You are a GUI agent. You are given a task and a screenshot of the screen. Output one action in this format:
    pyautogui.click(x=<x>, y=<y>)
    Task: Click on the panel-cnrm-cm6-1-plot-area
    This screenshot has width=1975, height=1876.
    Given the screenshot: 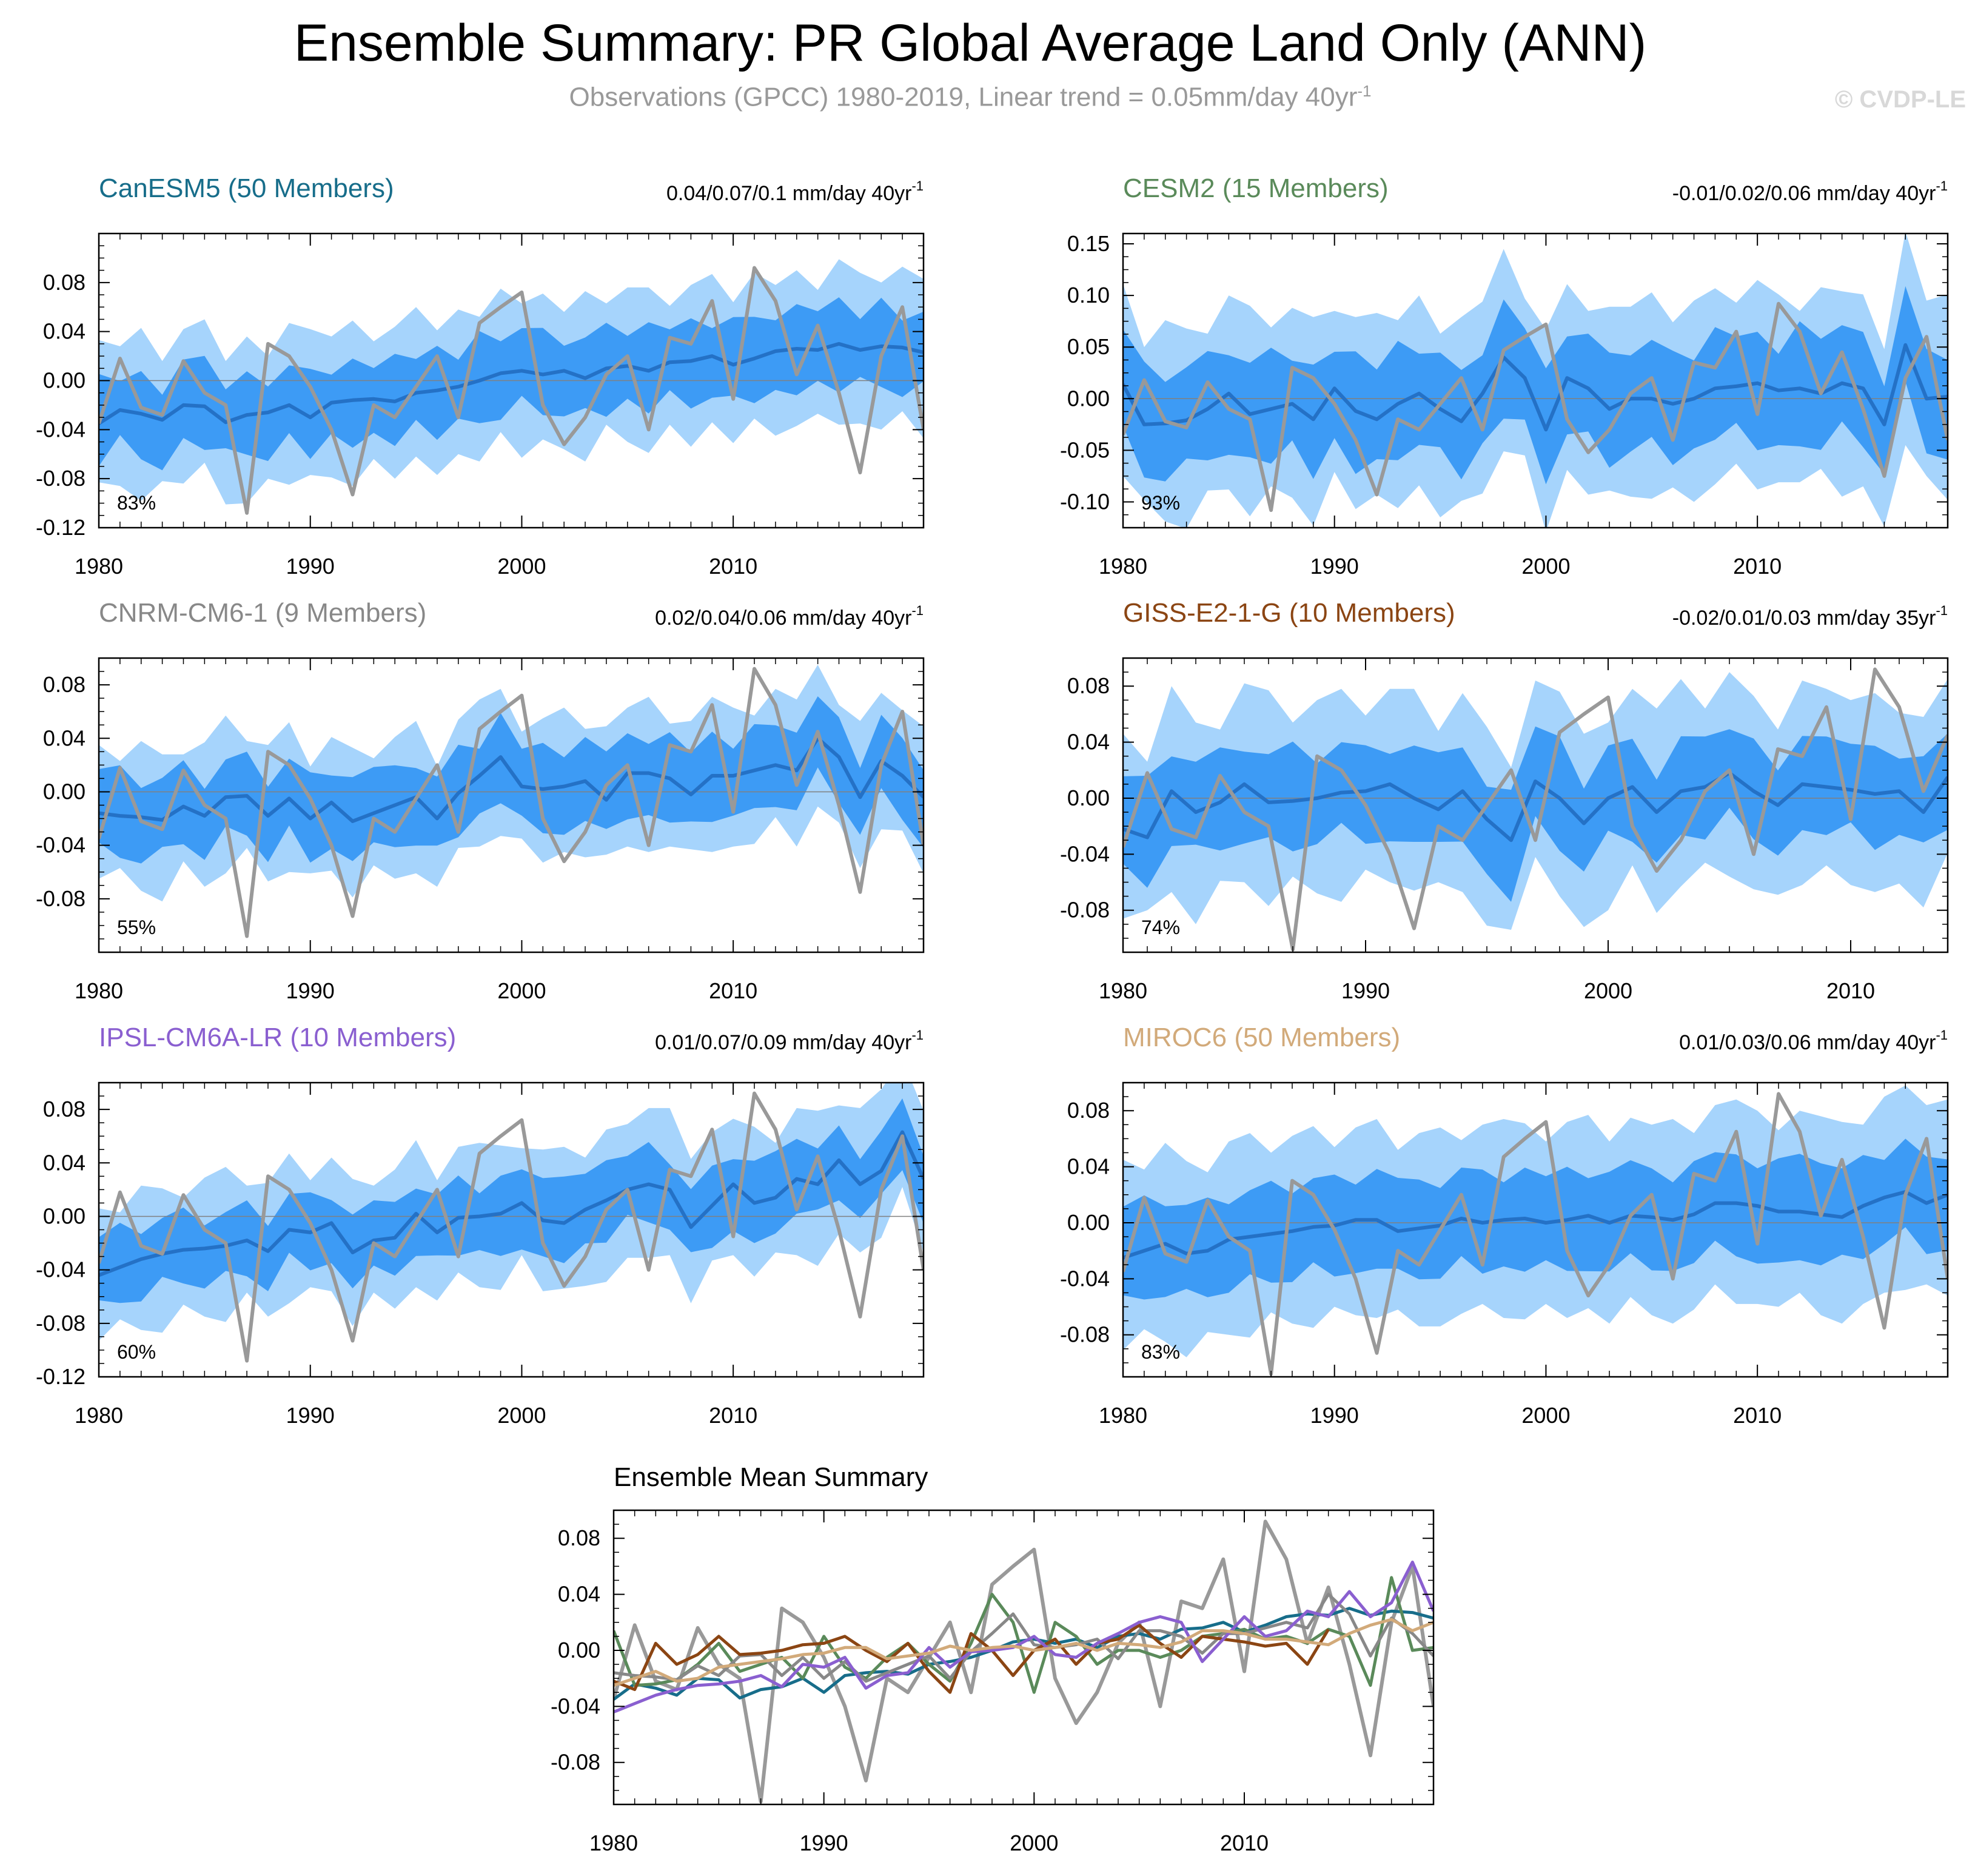 What is the action you would take?
    pyautogui.click(x=512, y=801)
    